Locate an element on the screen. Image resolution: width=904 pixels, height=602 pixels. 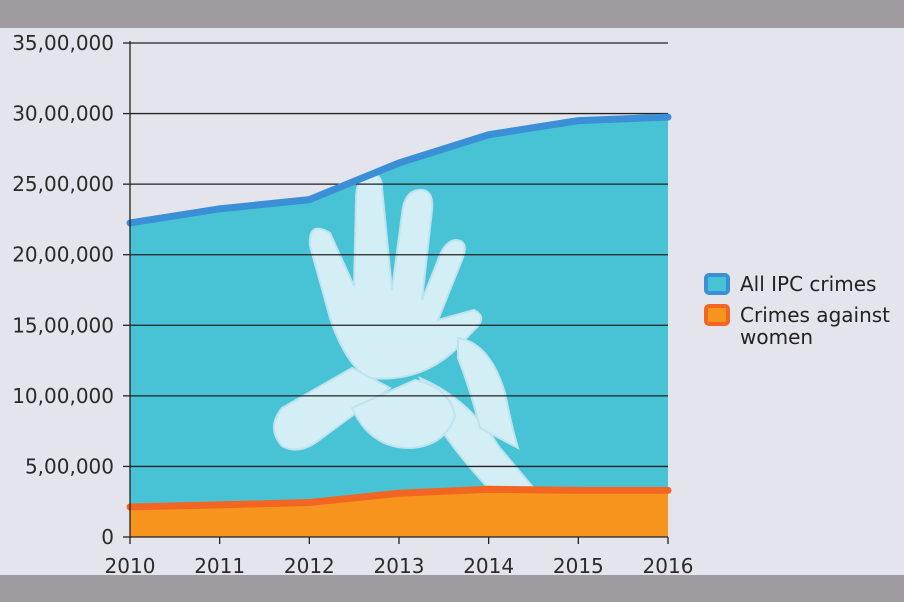
x-tick-label: 2015 is located at coordinates (578, 564).